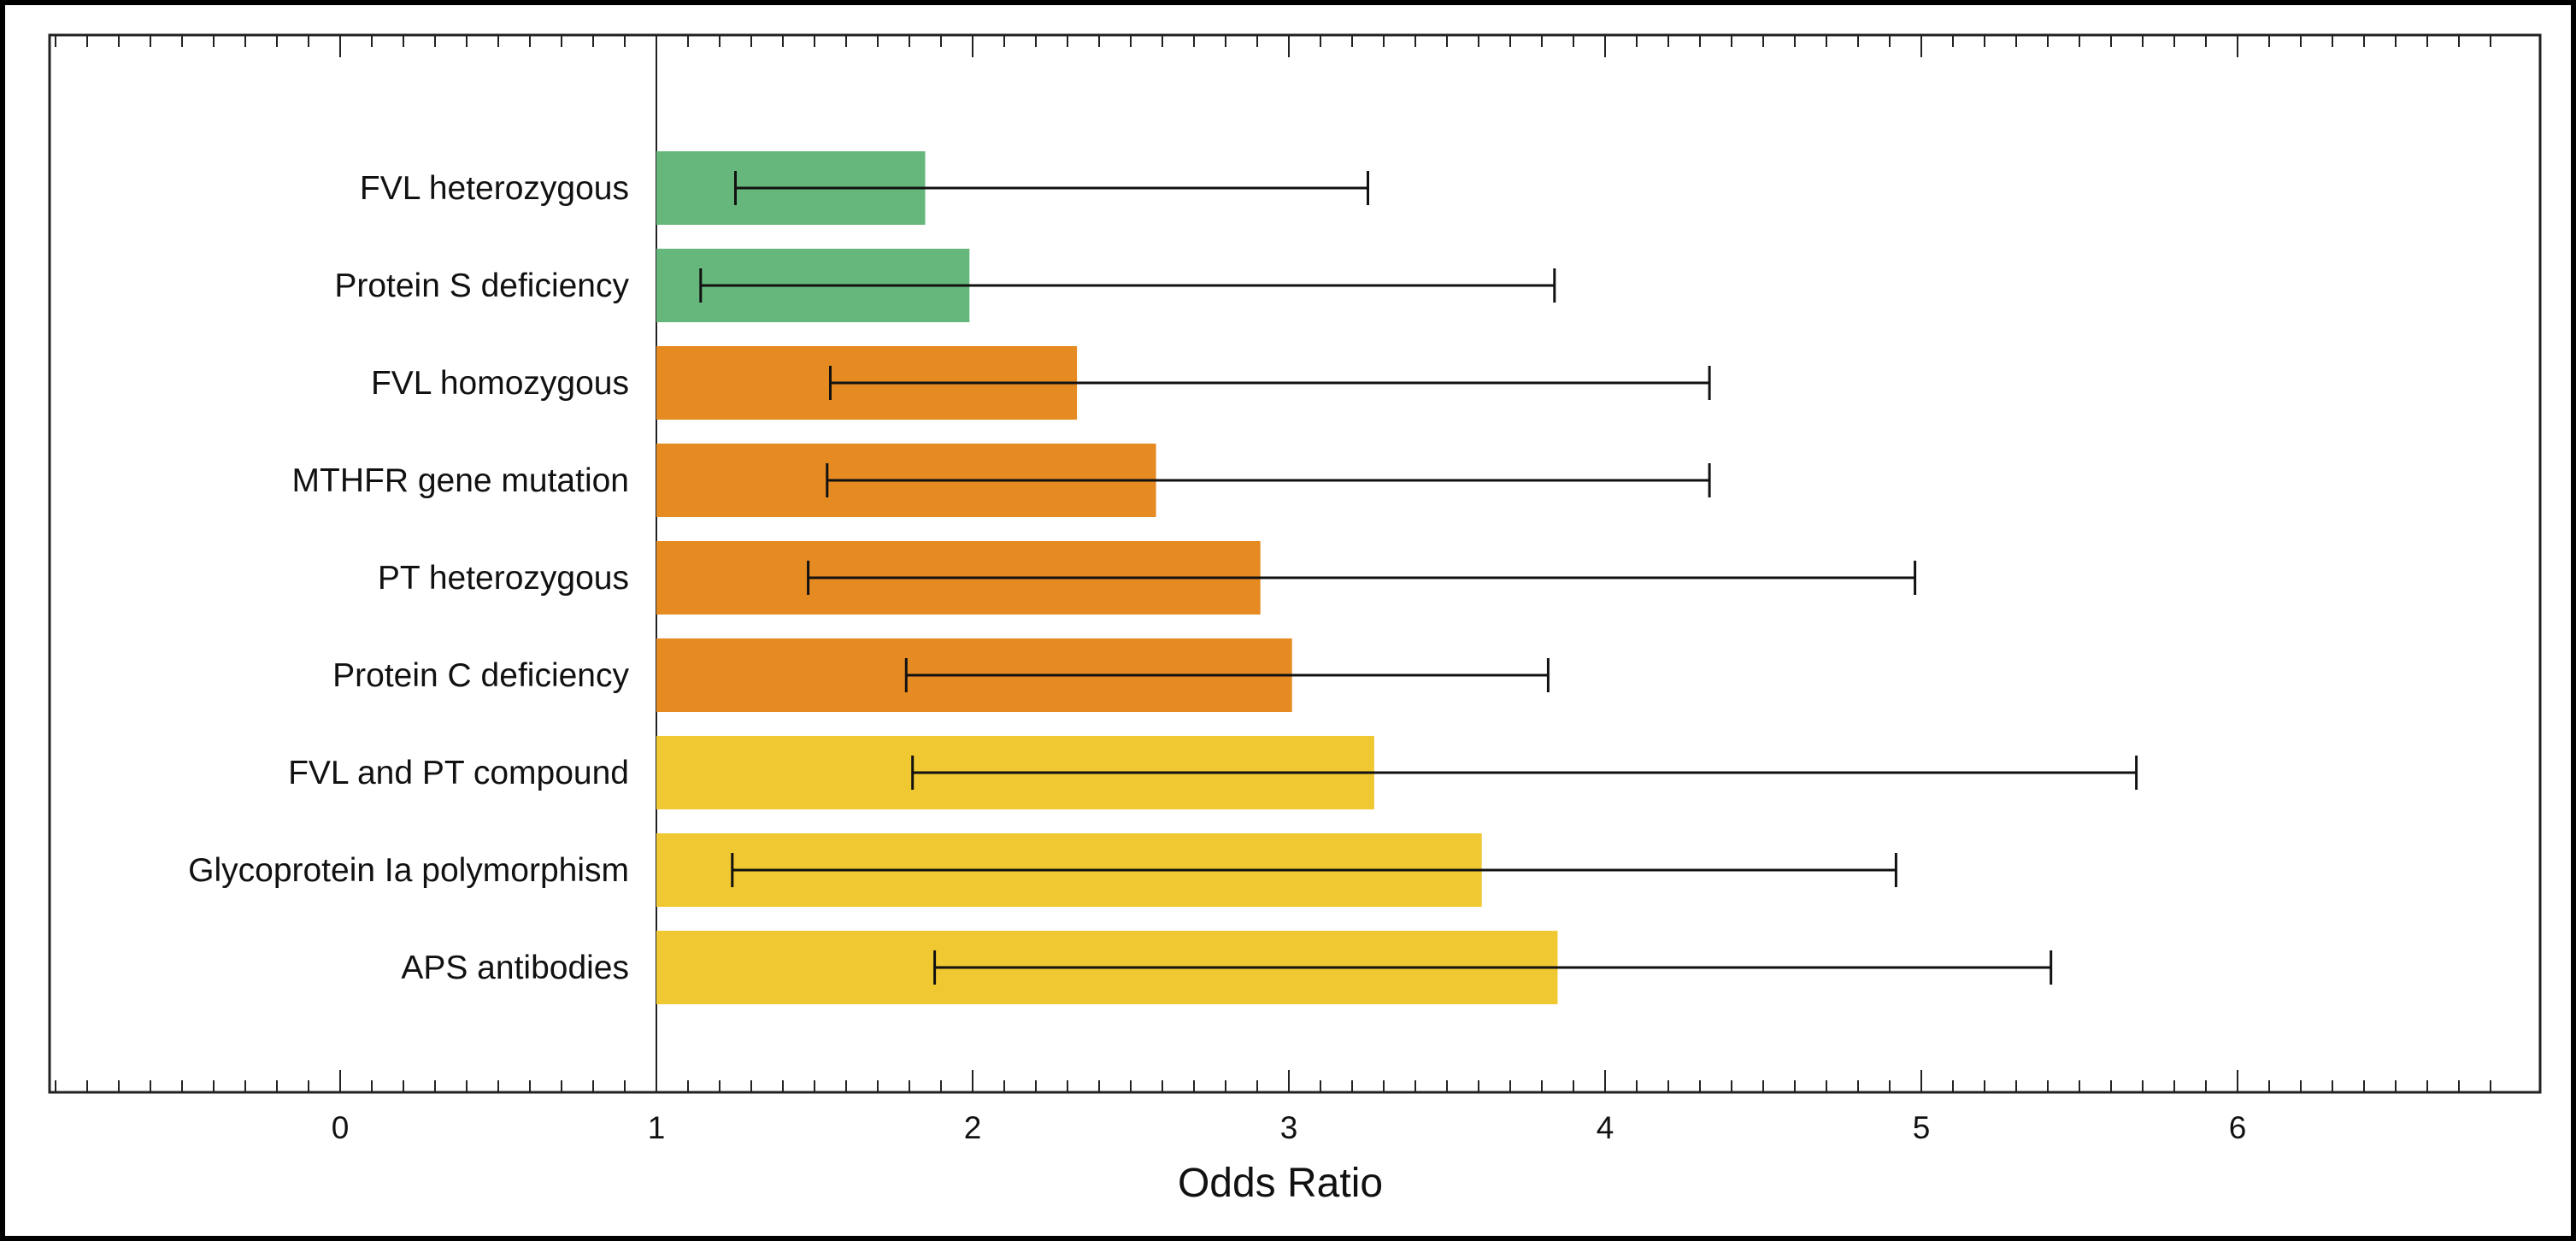 This screenshot has height=1241, width=2576. I want to click on x-tick-label: 0, so click(341, 1127).